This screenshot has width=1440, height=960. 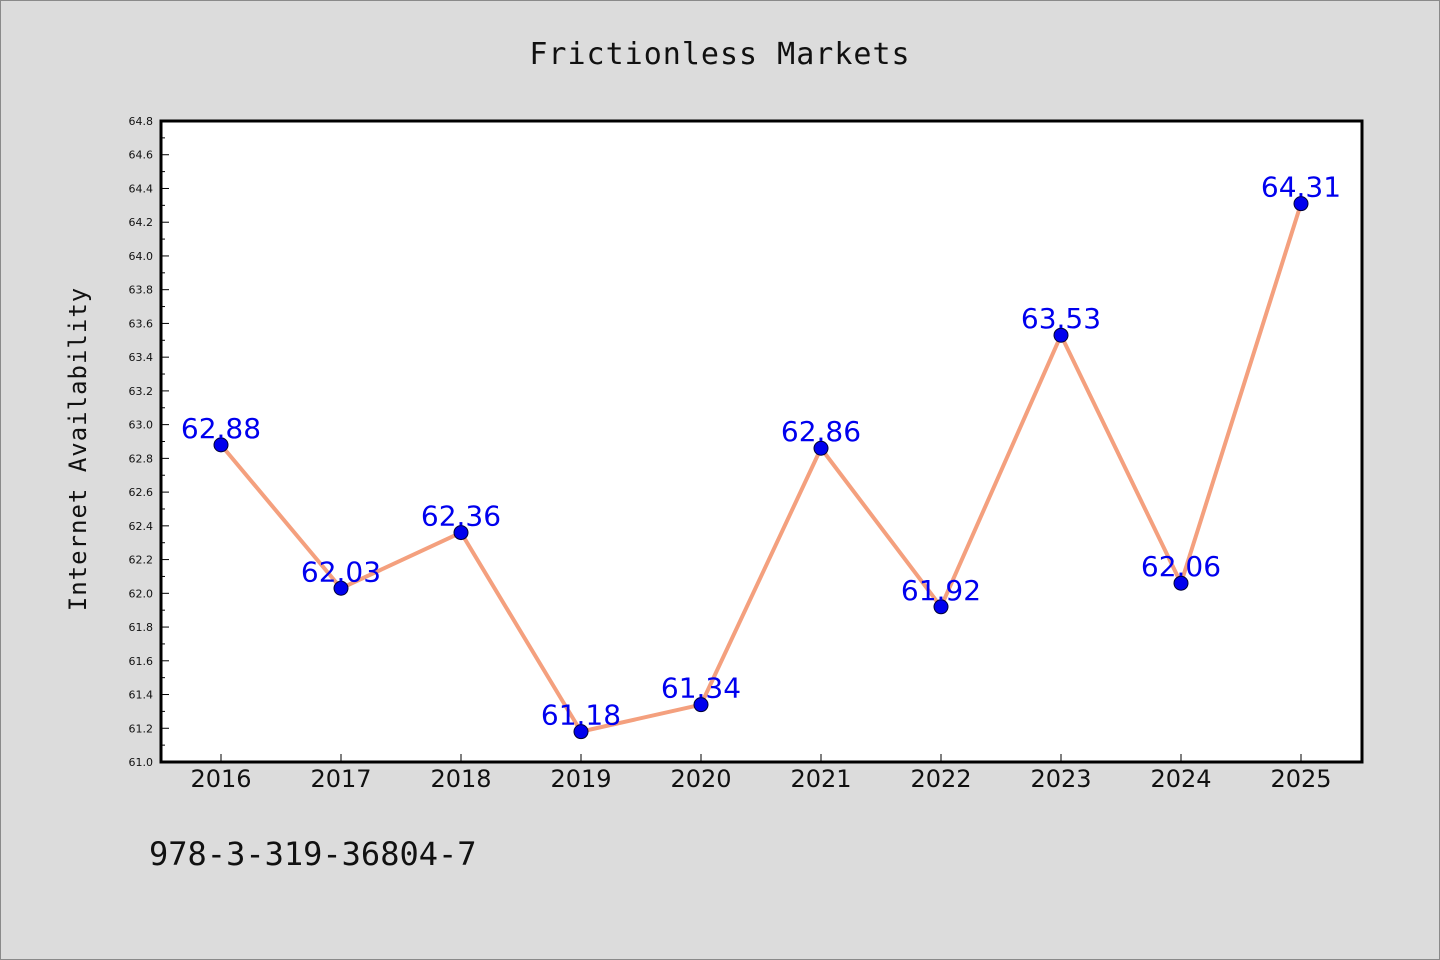 What do you see at coordinates (141, 256) in the screenshot?
I see `y-tick-label: 64.0` at bounding box center [141, 256].